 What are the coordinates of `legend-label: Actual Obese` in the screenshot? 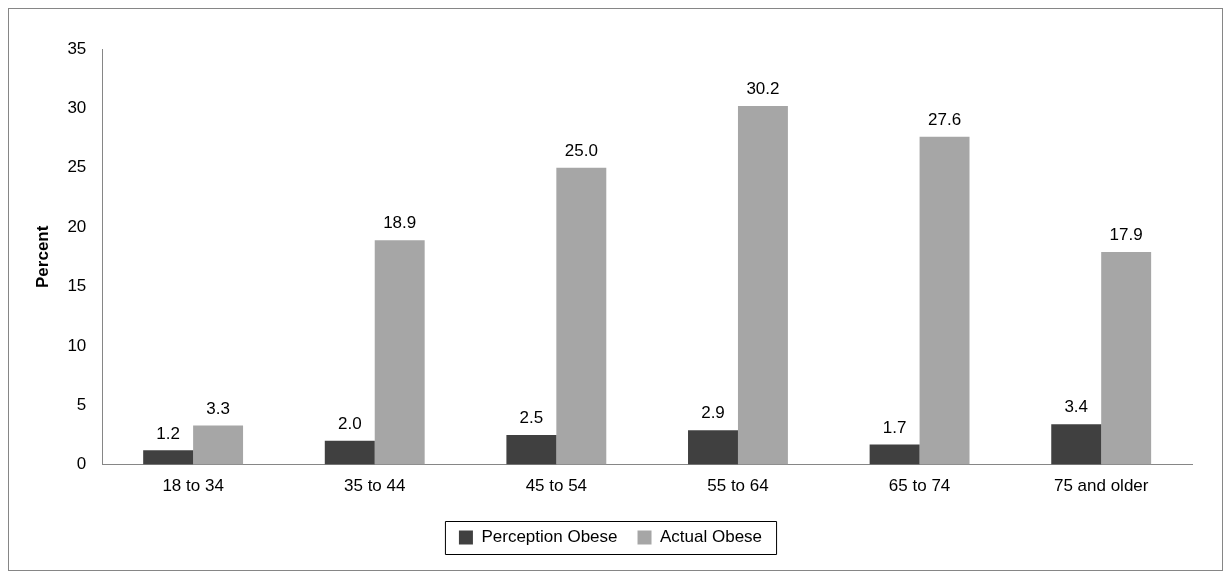 It's located at (711, 537).